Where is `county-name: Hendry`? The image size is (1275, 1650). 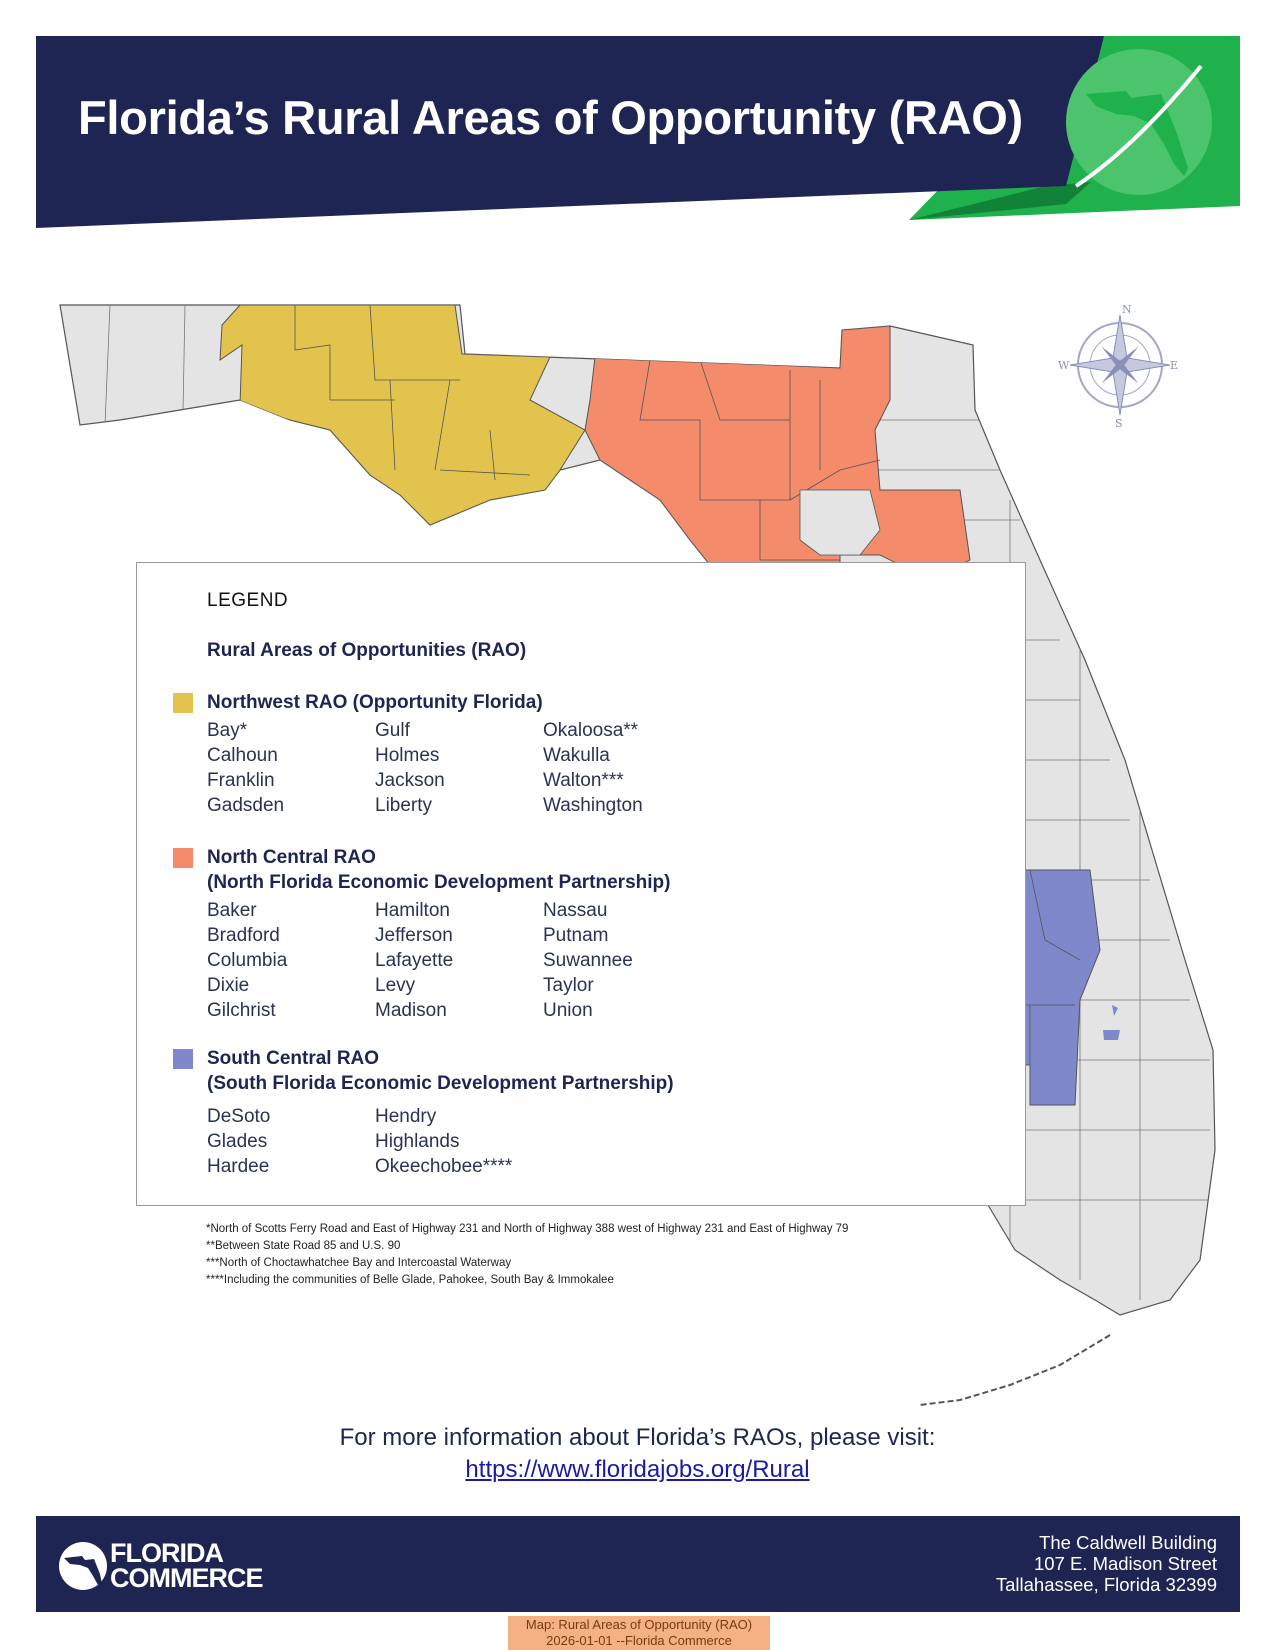
county-name: Hendry is located at coordinates (406, 1116).